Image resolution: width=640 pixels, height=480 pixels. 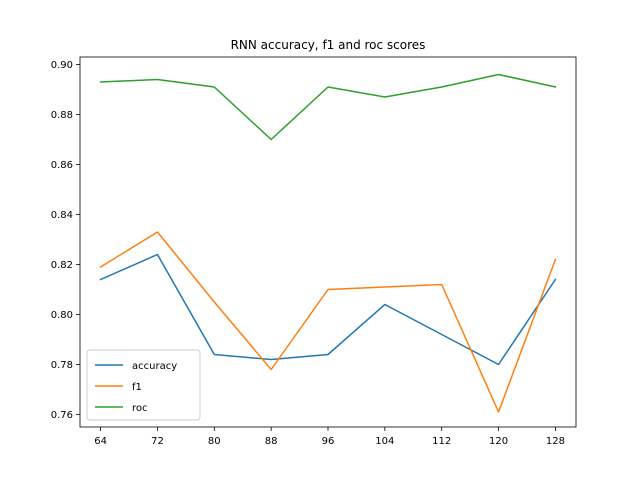 I want to click on series-line-roc, so click(x=328, y=107).